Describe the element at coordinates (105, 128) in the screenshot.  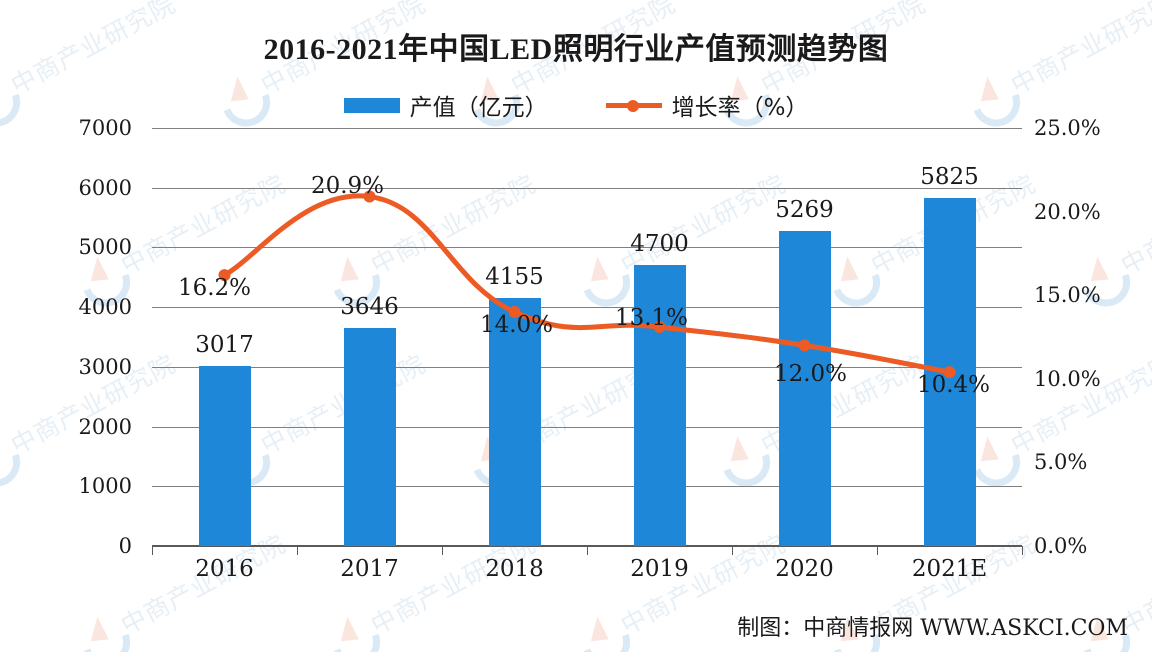
I see `y-axis-tick-left: 7000` at that location.